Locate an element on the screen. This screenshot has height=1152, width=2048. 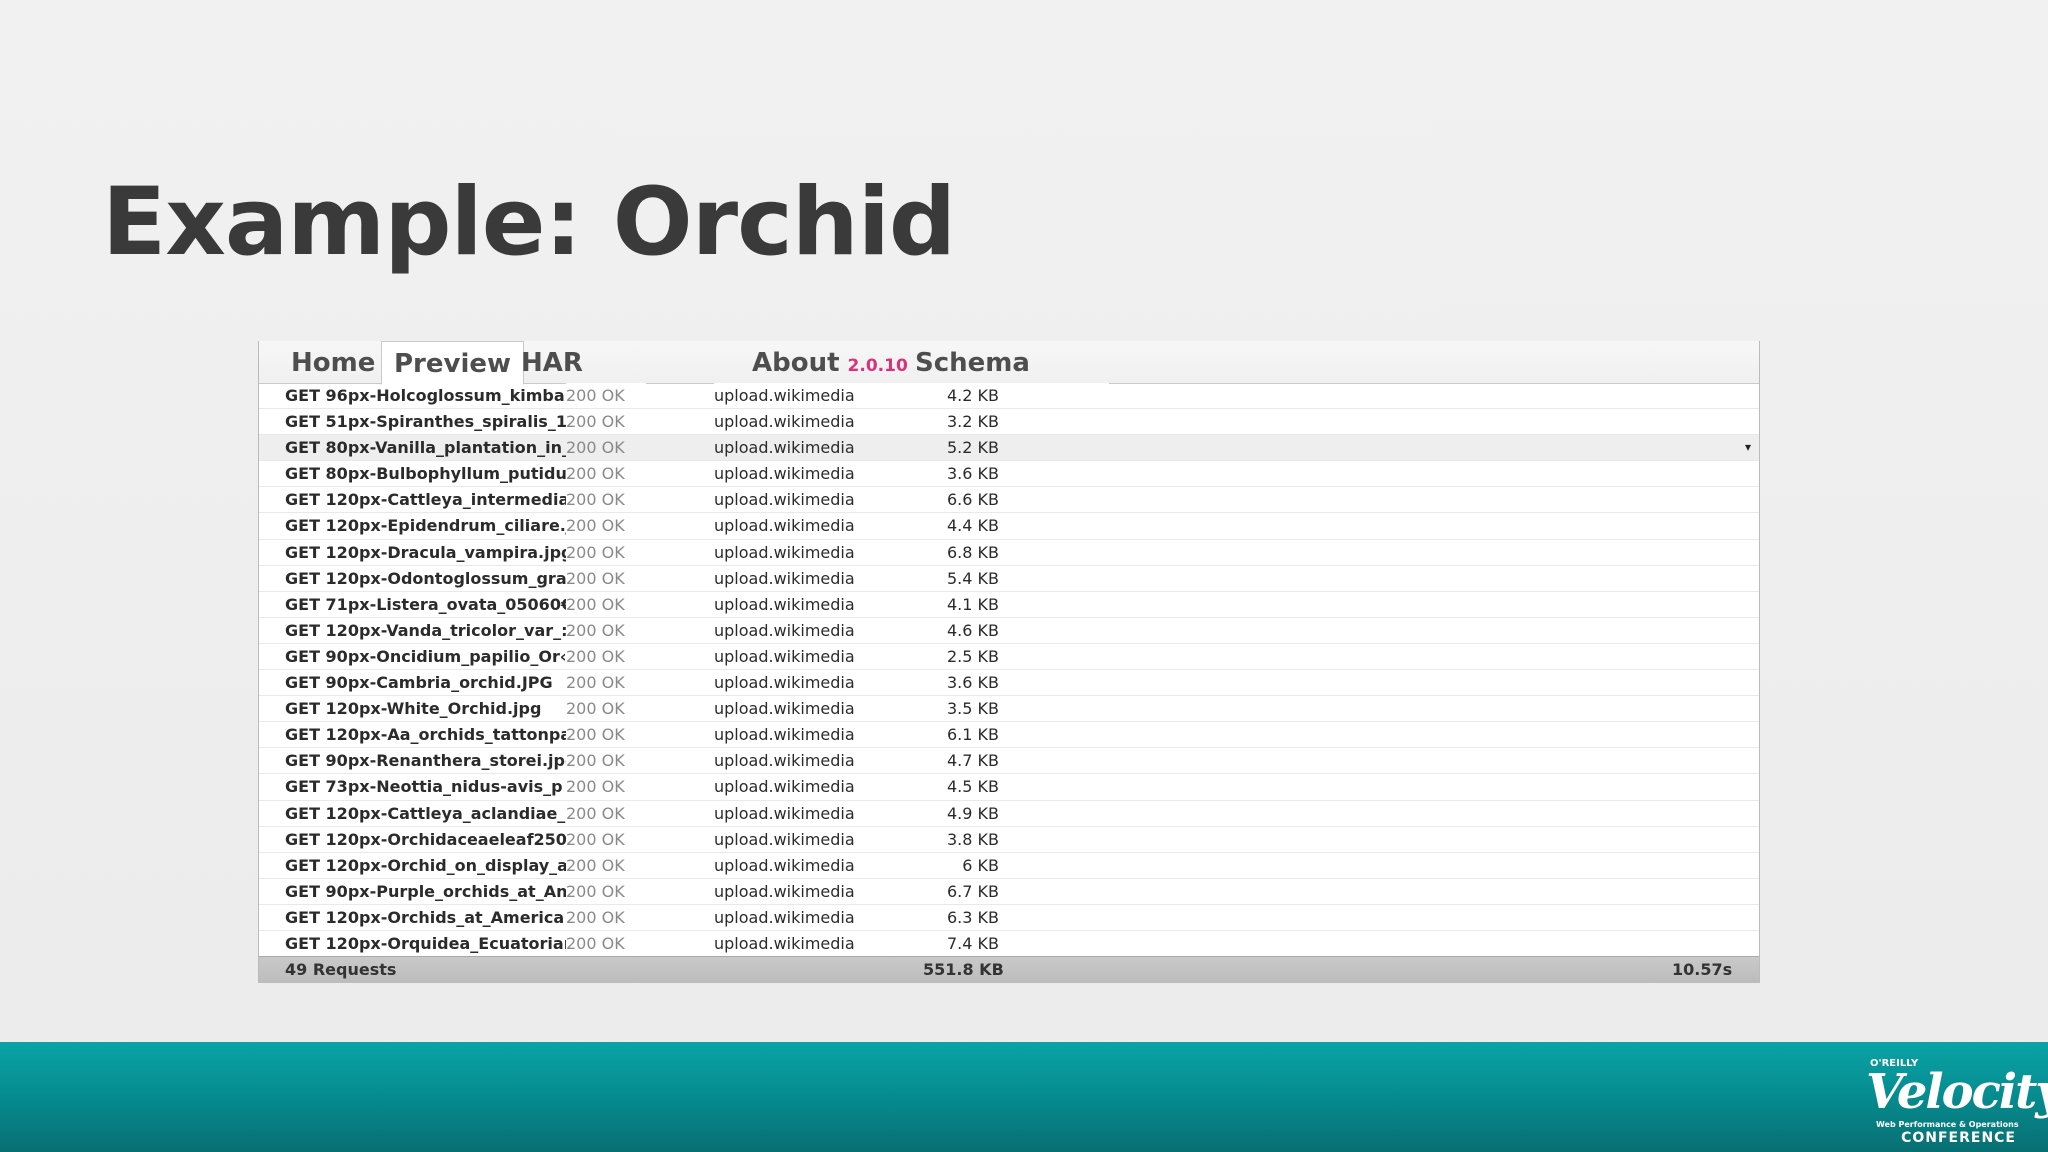
version-label: 2.0.10 is located at coordinates (877, 366).